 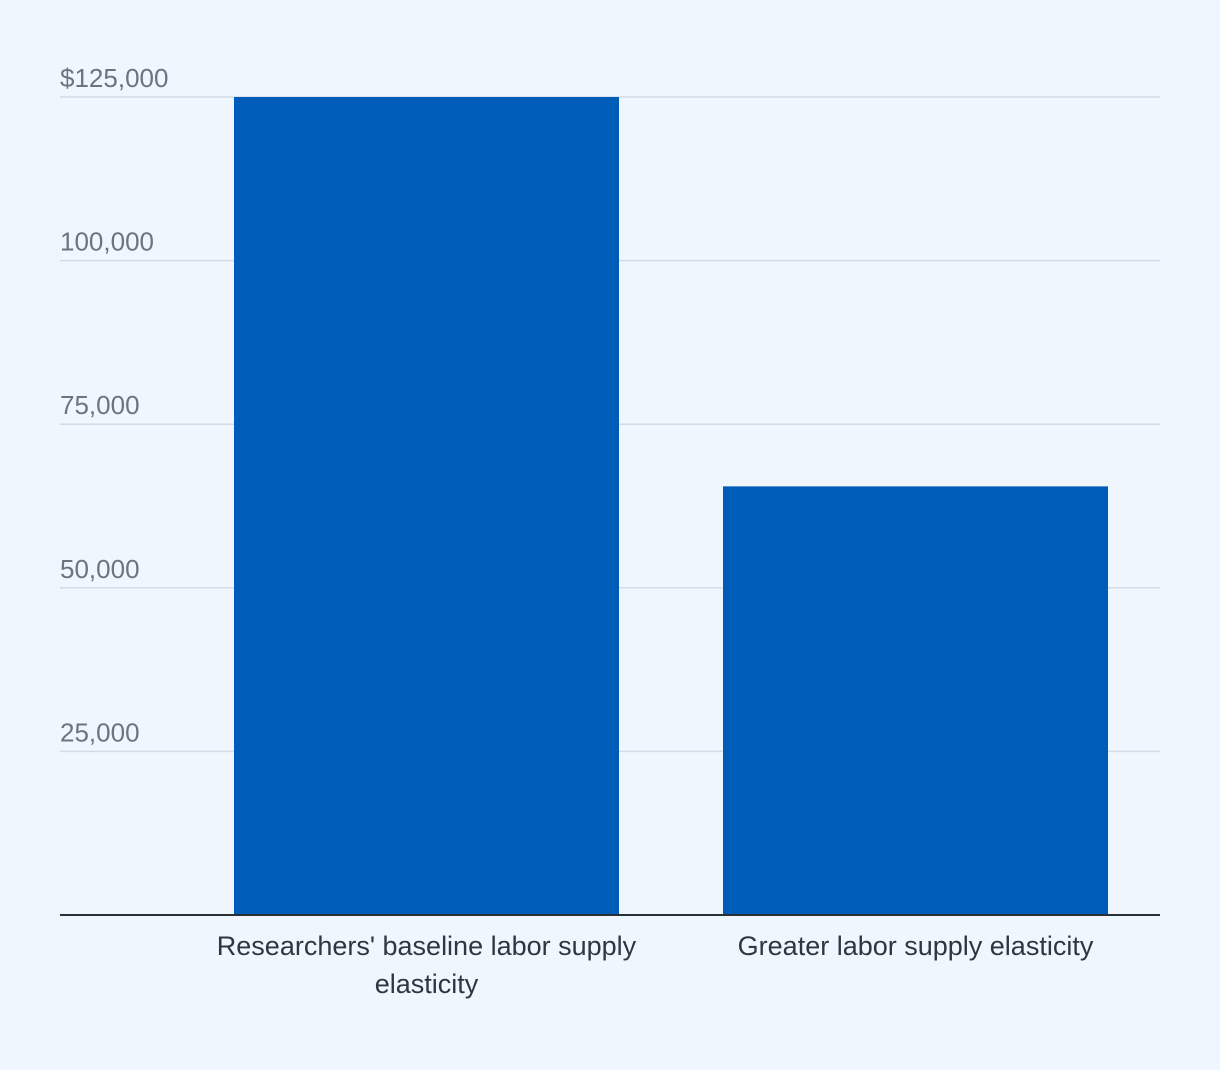 What do you see at coordinates (427, 984) in the screenshot?
I see `x-category-label: elasticity` at bounding box center [427, 984].